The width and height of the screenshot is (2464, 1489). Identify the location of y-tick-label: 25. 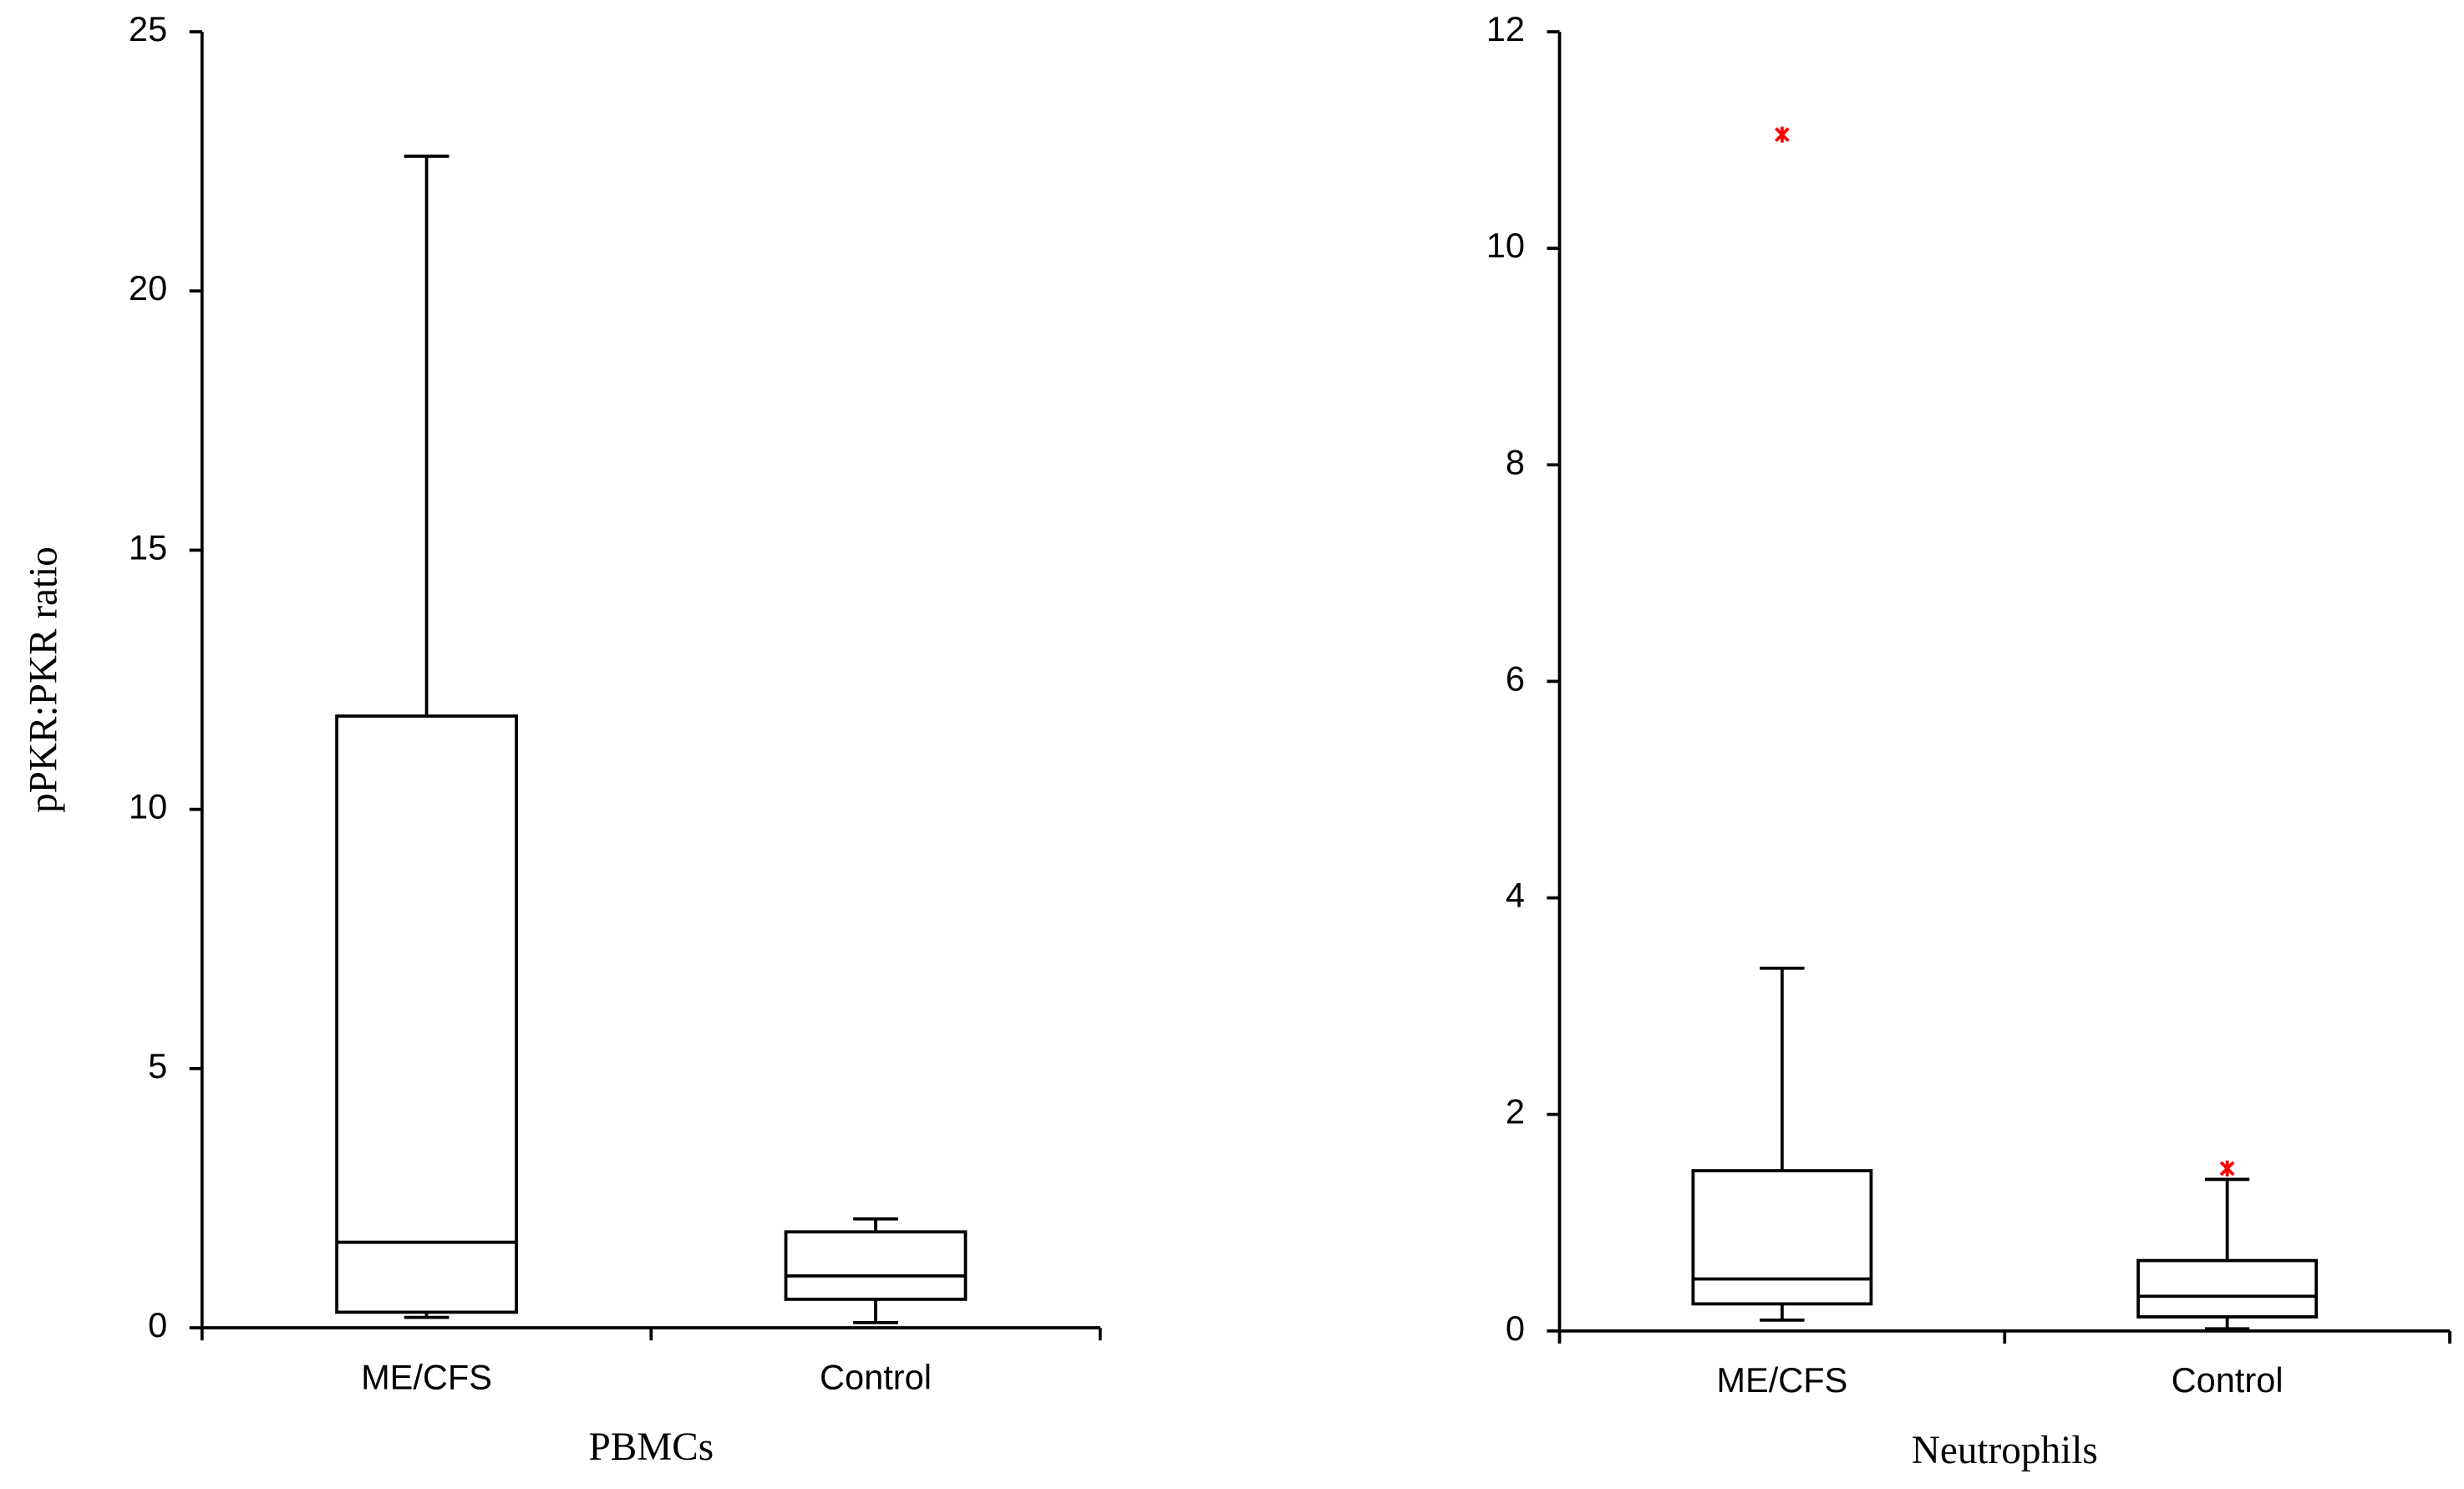
(148, 28).